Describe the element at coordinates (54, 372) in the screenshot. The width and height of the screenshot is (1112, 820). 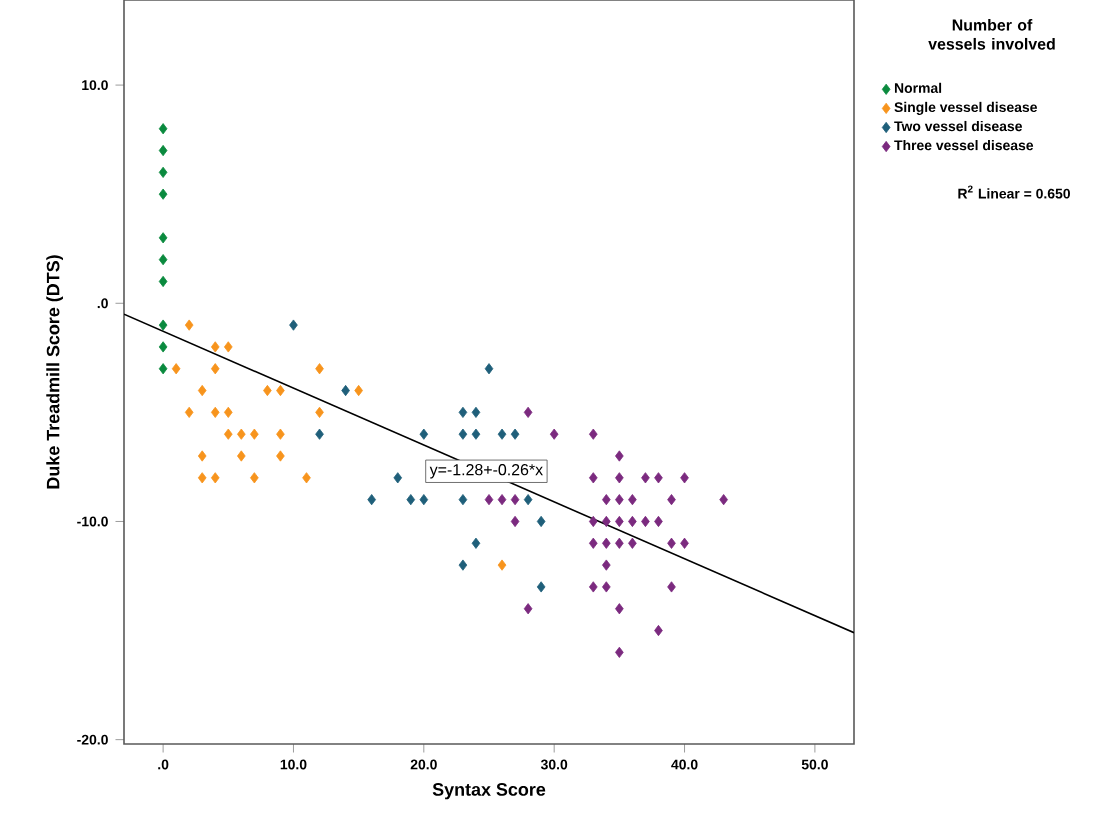
I see `y-axis-title: Duke Treadmill Score (DTS)` at that location.